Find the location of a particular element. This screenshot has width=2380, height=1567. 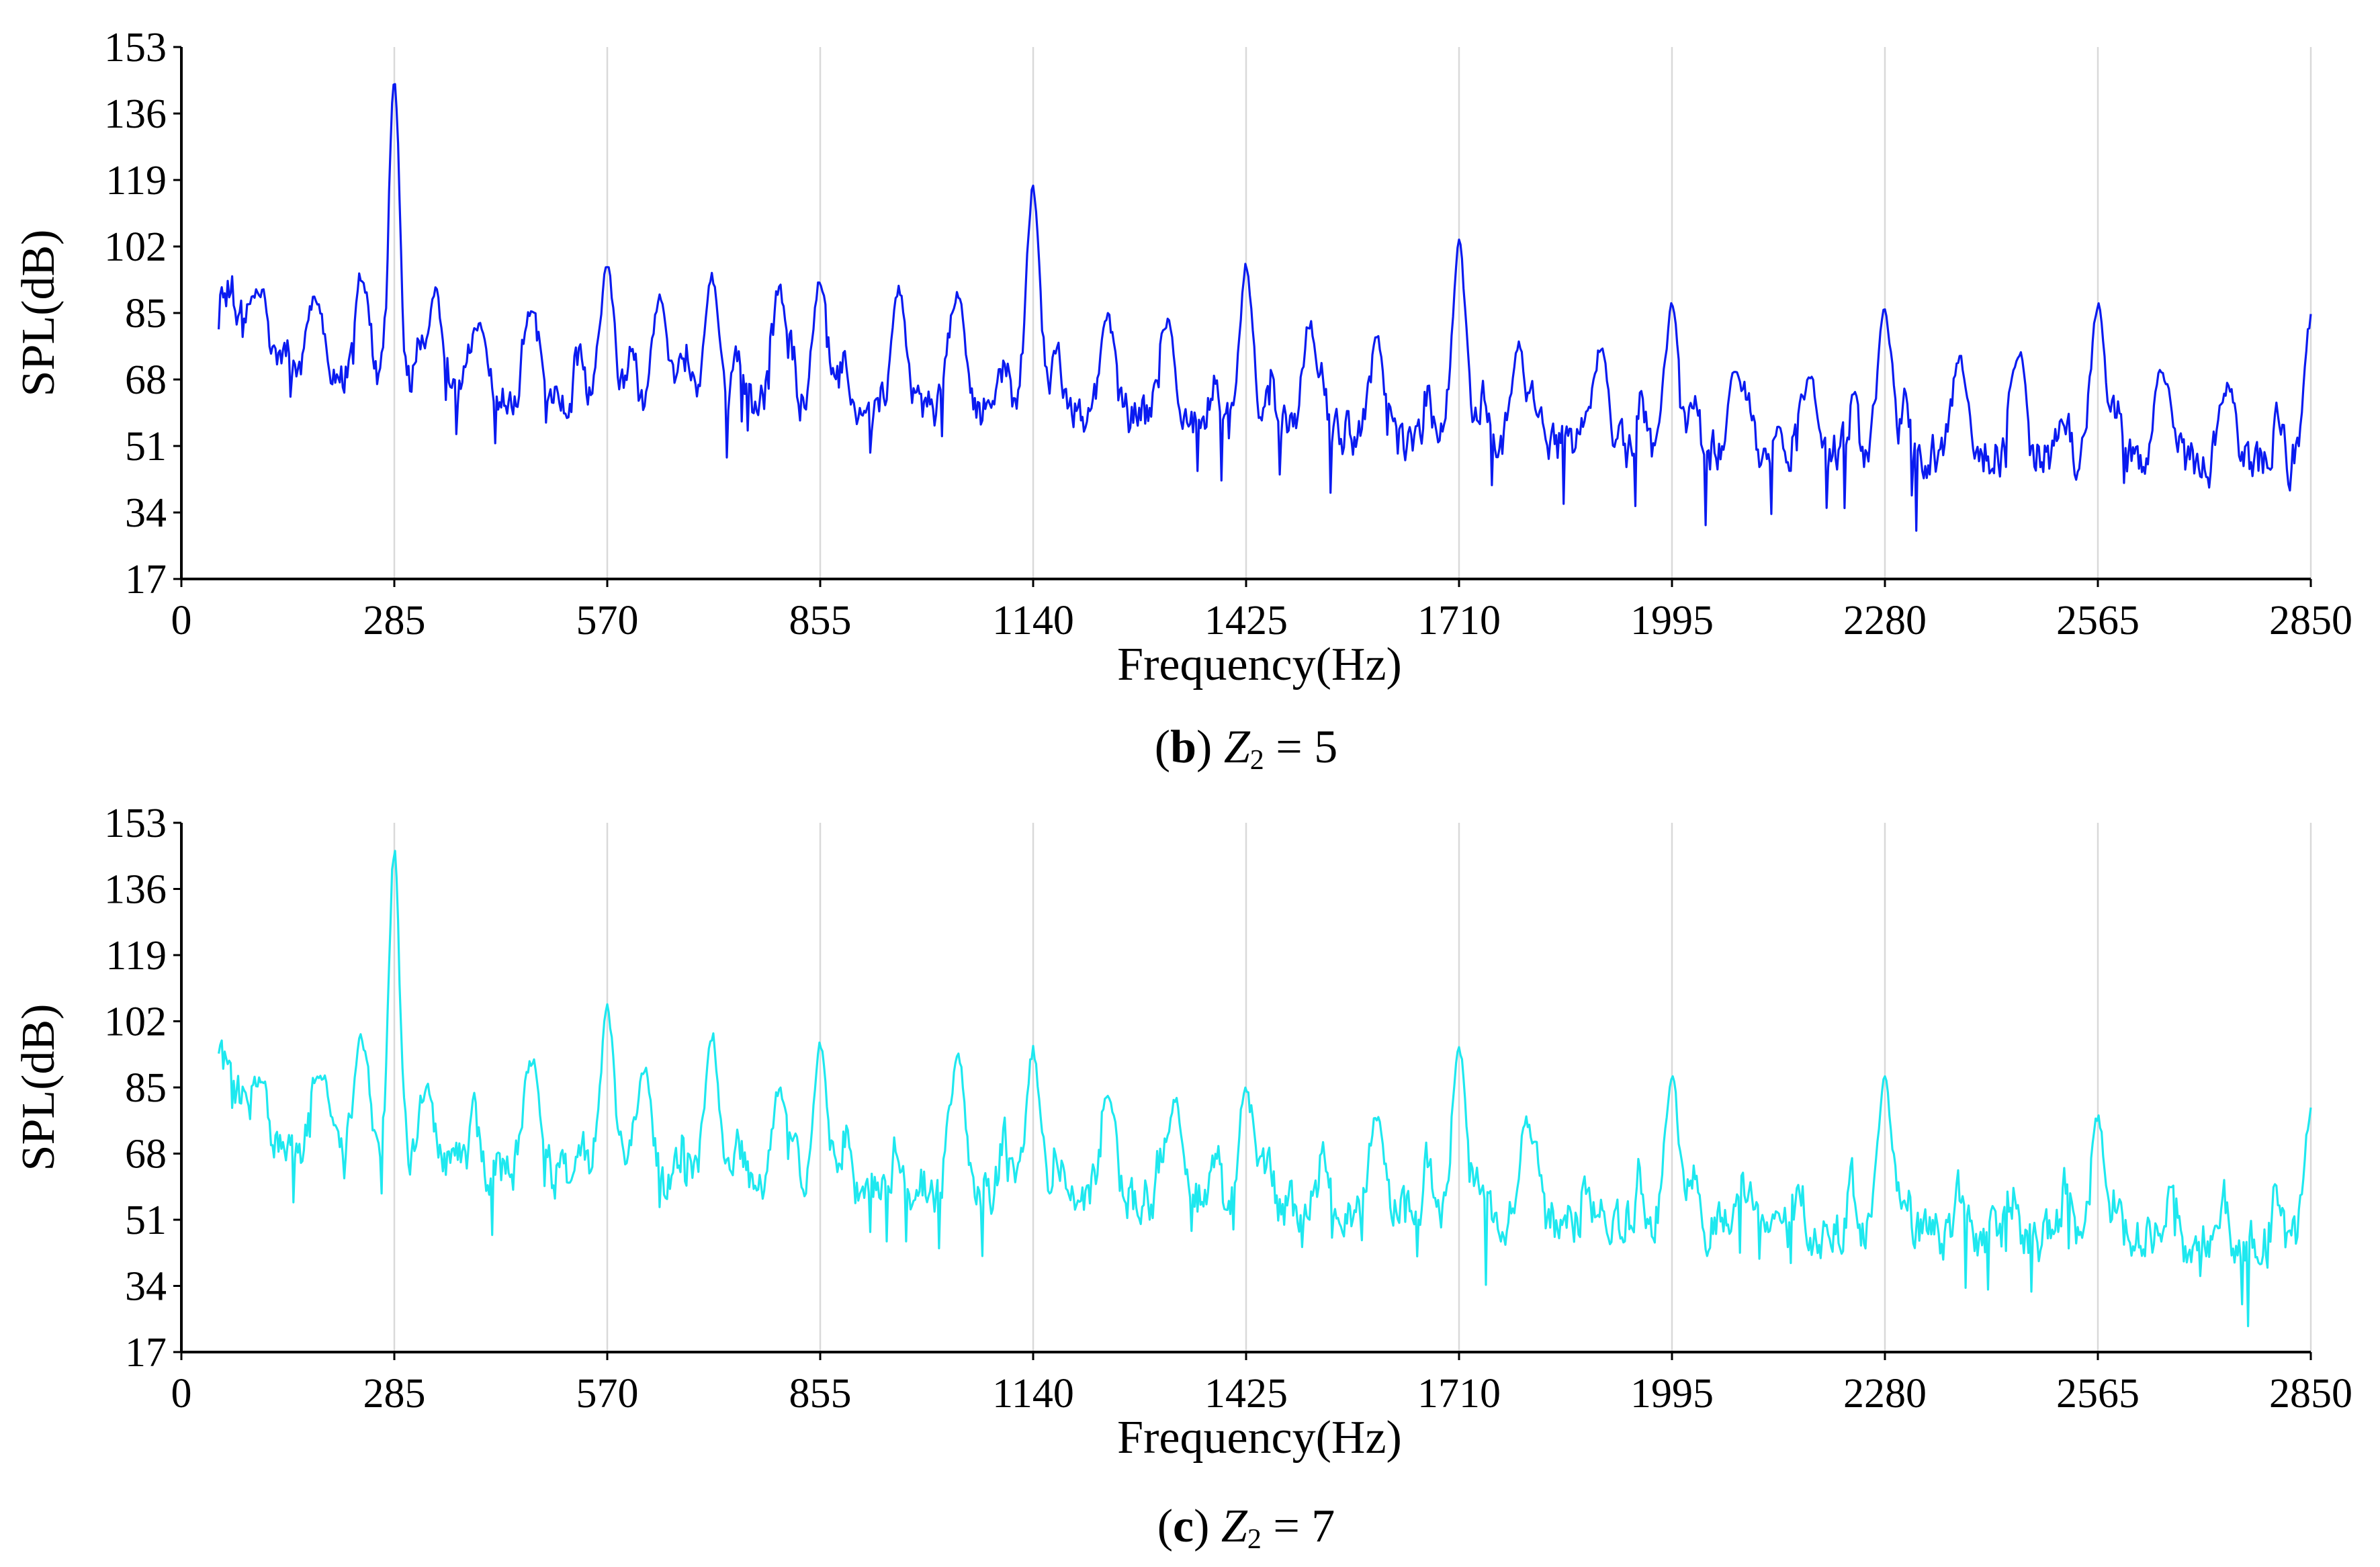

panel-caption: (b) Z2 = 5 is located at coordinates (1246, 748).